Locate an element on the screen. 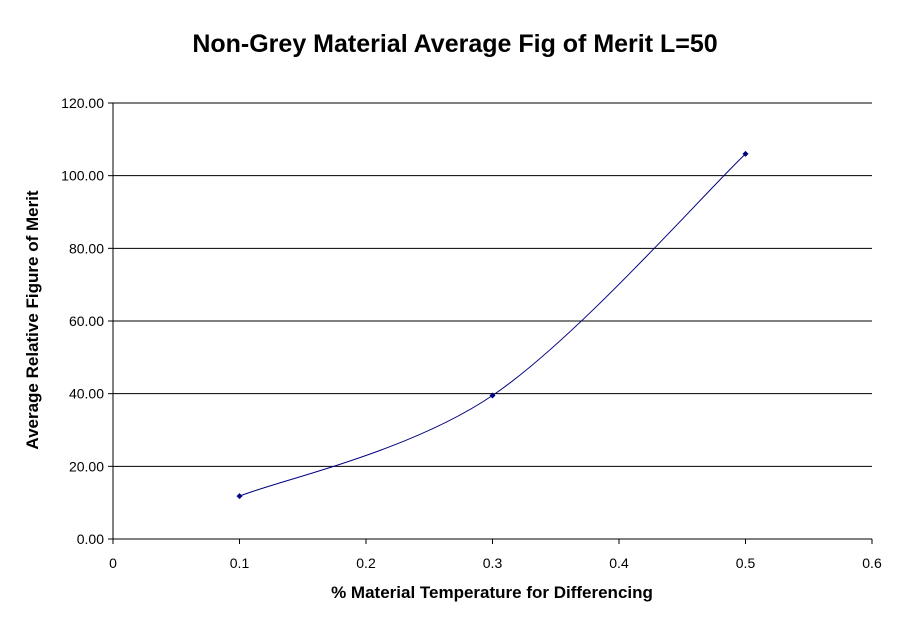 The height and width of the screenshot is (623, 911). y-tick-label: 0.00 is located at coordinates (90, 539).